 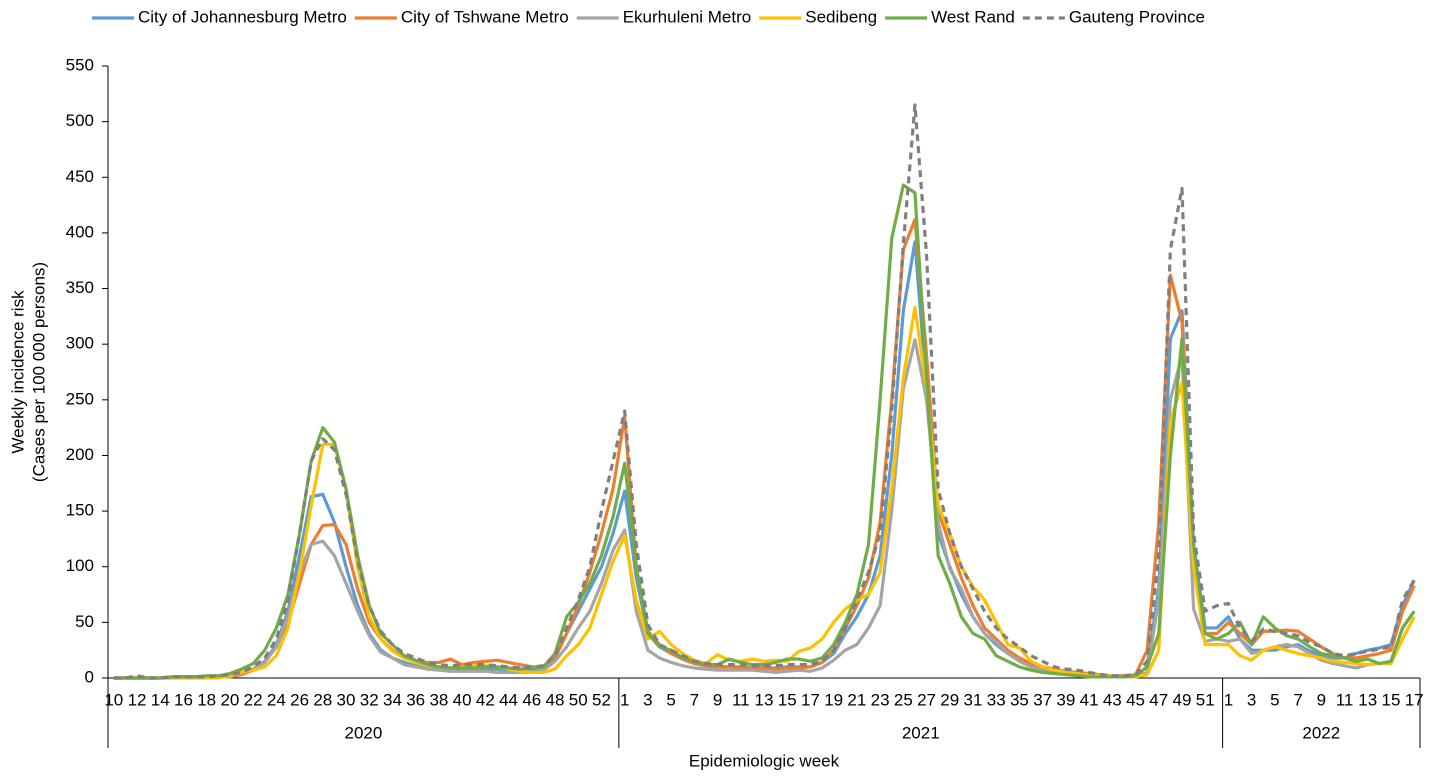 I want to click on x-tick-label: 31, so click(x=973, y=699).